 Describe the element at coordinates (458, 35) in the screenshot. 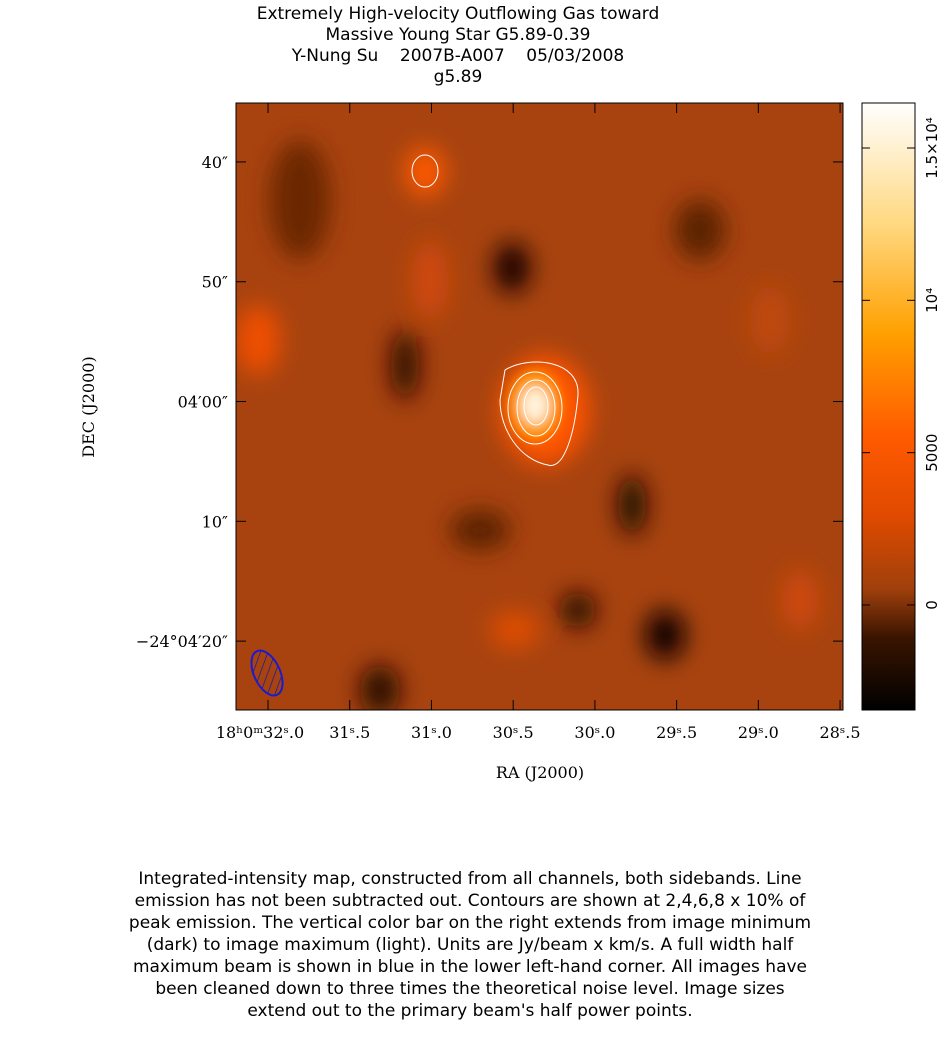

I see `title-line: Massive Young Star G5.89-0.39` at that location.